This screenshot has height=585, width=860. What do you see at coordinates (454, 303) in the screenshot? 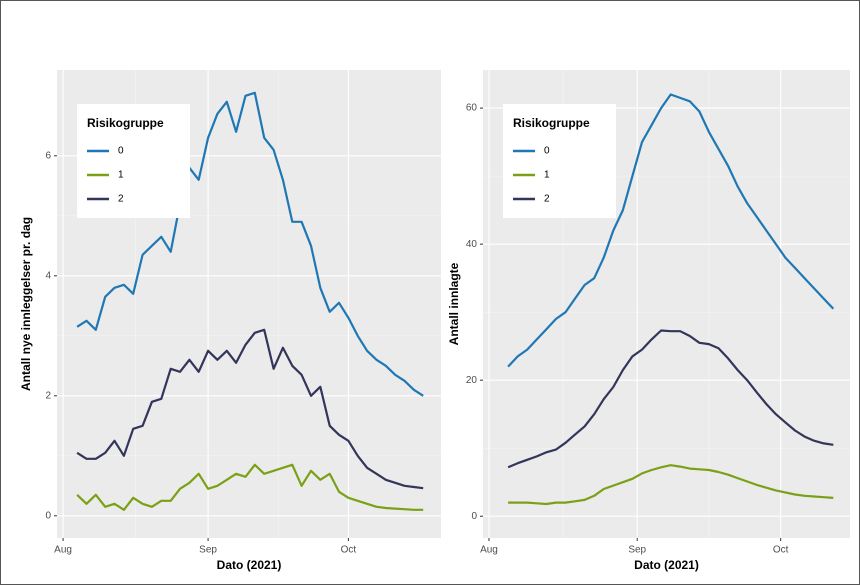
I see `y-axis-label: Antall innlagte` at bounding box center [454, 303].